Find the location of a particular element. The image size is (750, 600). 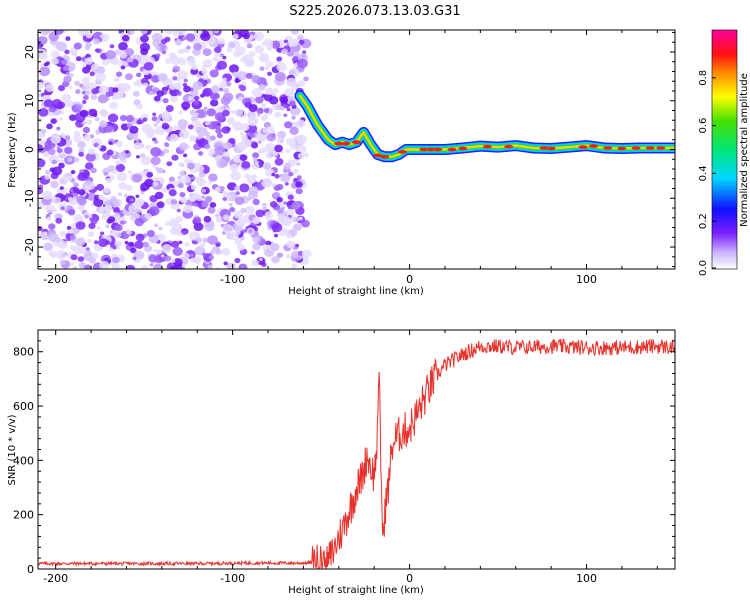

chart-title: S225.2026.073.13.03.G31 is located at coordinates (374, 11).